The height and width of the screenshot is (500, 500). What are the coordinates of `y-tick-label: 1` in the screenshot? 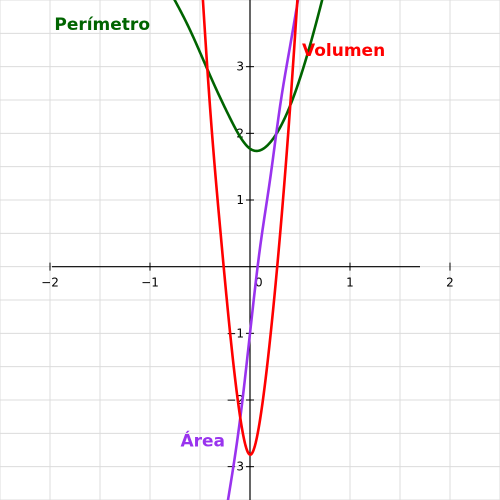 It's located at (240, 200).